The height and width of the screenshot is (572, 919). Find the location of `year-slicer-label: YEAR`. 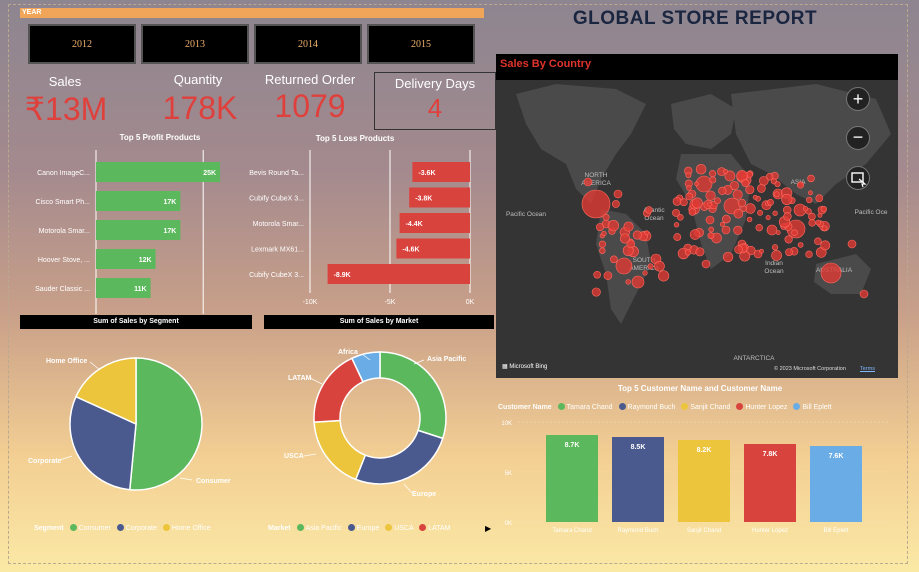

year-slicer-label: YEAR is located at coordinates (32, 12).